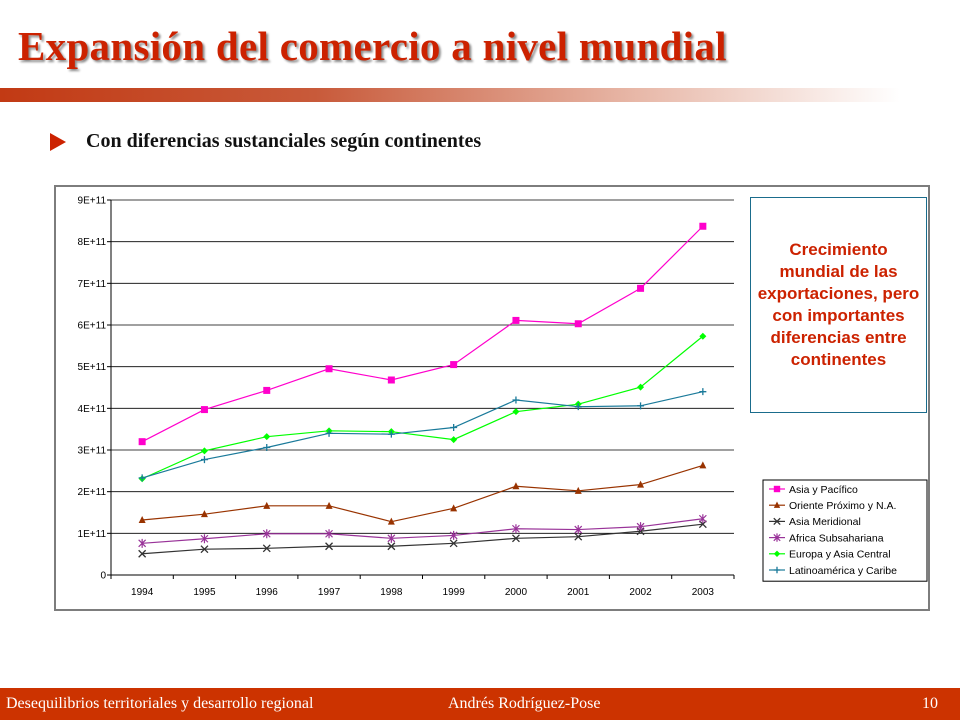 This screenshot has width=960, height=720. Describe the element at coordinates (103, 576) in the screenshot. I see `y-tick-label: 0` at that location.